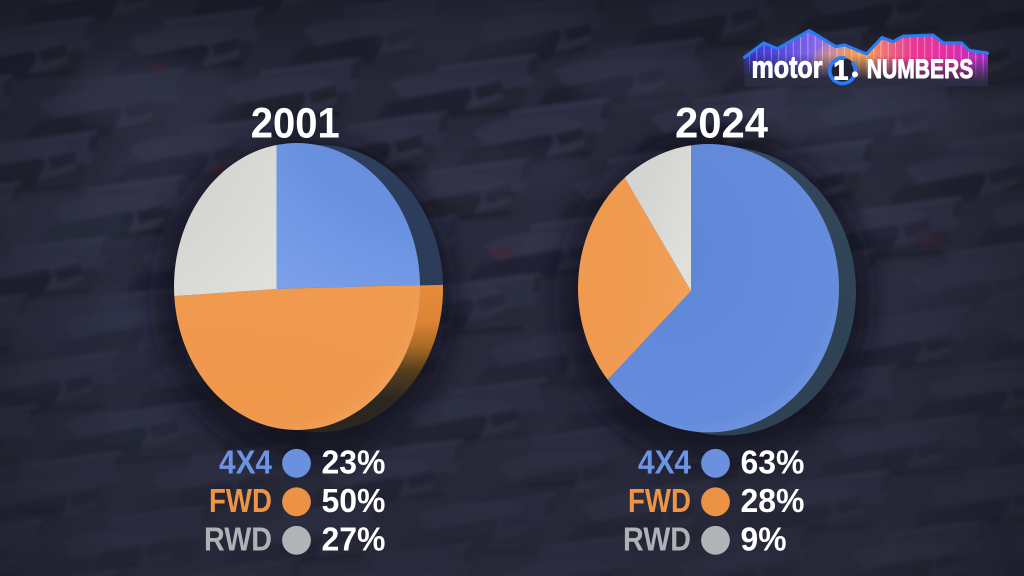 The width and height of the screenshot is (1024, 576). I want to click on svg-text: 1, so click(840, 69).